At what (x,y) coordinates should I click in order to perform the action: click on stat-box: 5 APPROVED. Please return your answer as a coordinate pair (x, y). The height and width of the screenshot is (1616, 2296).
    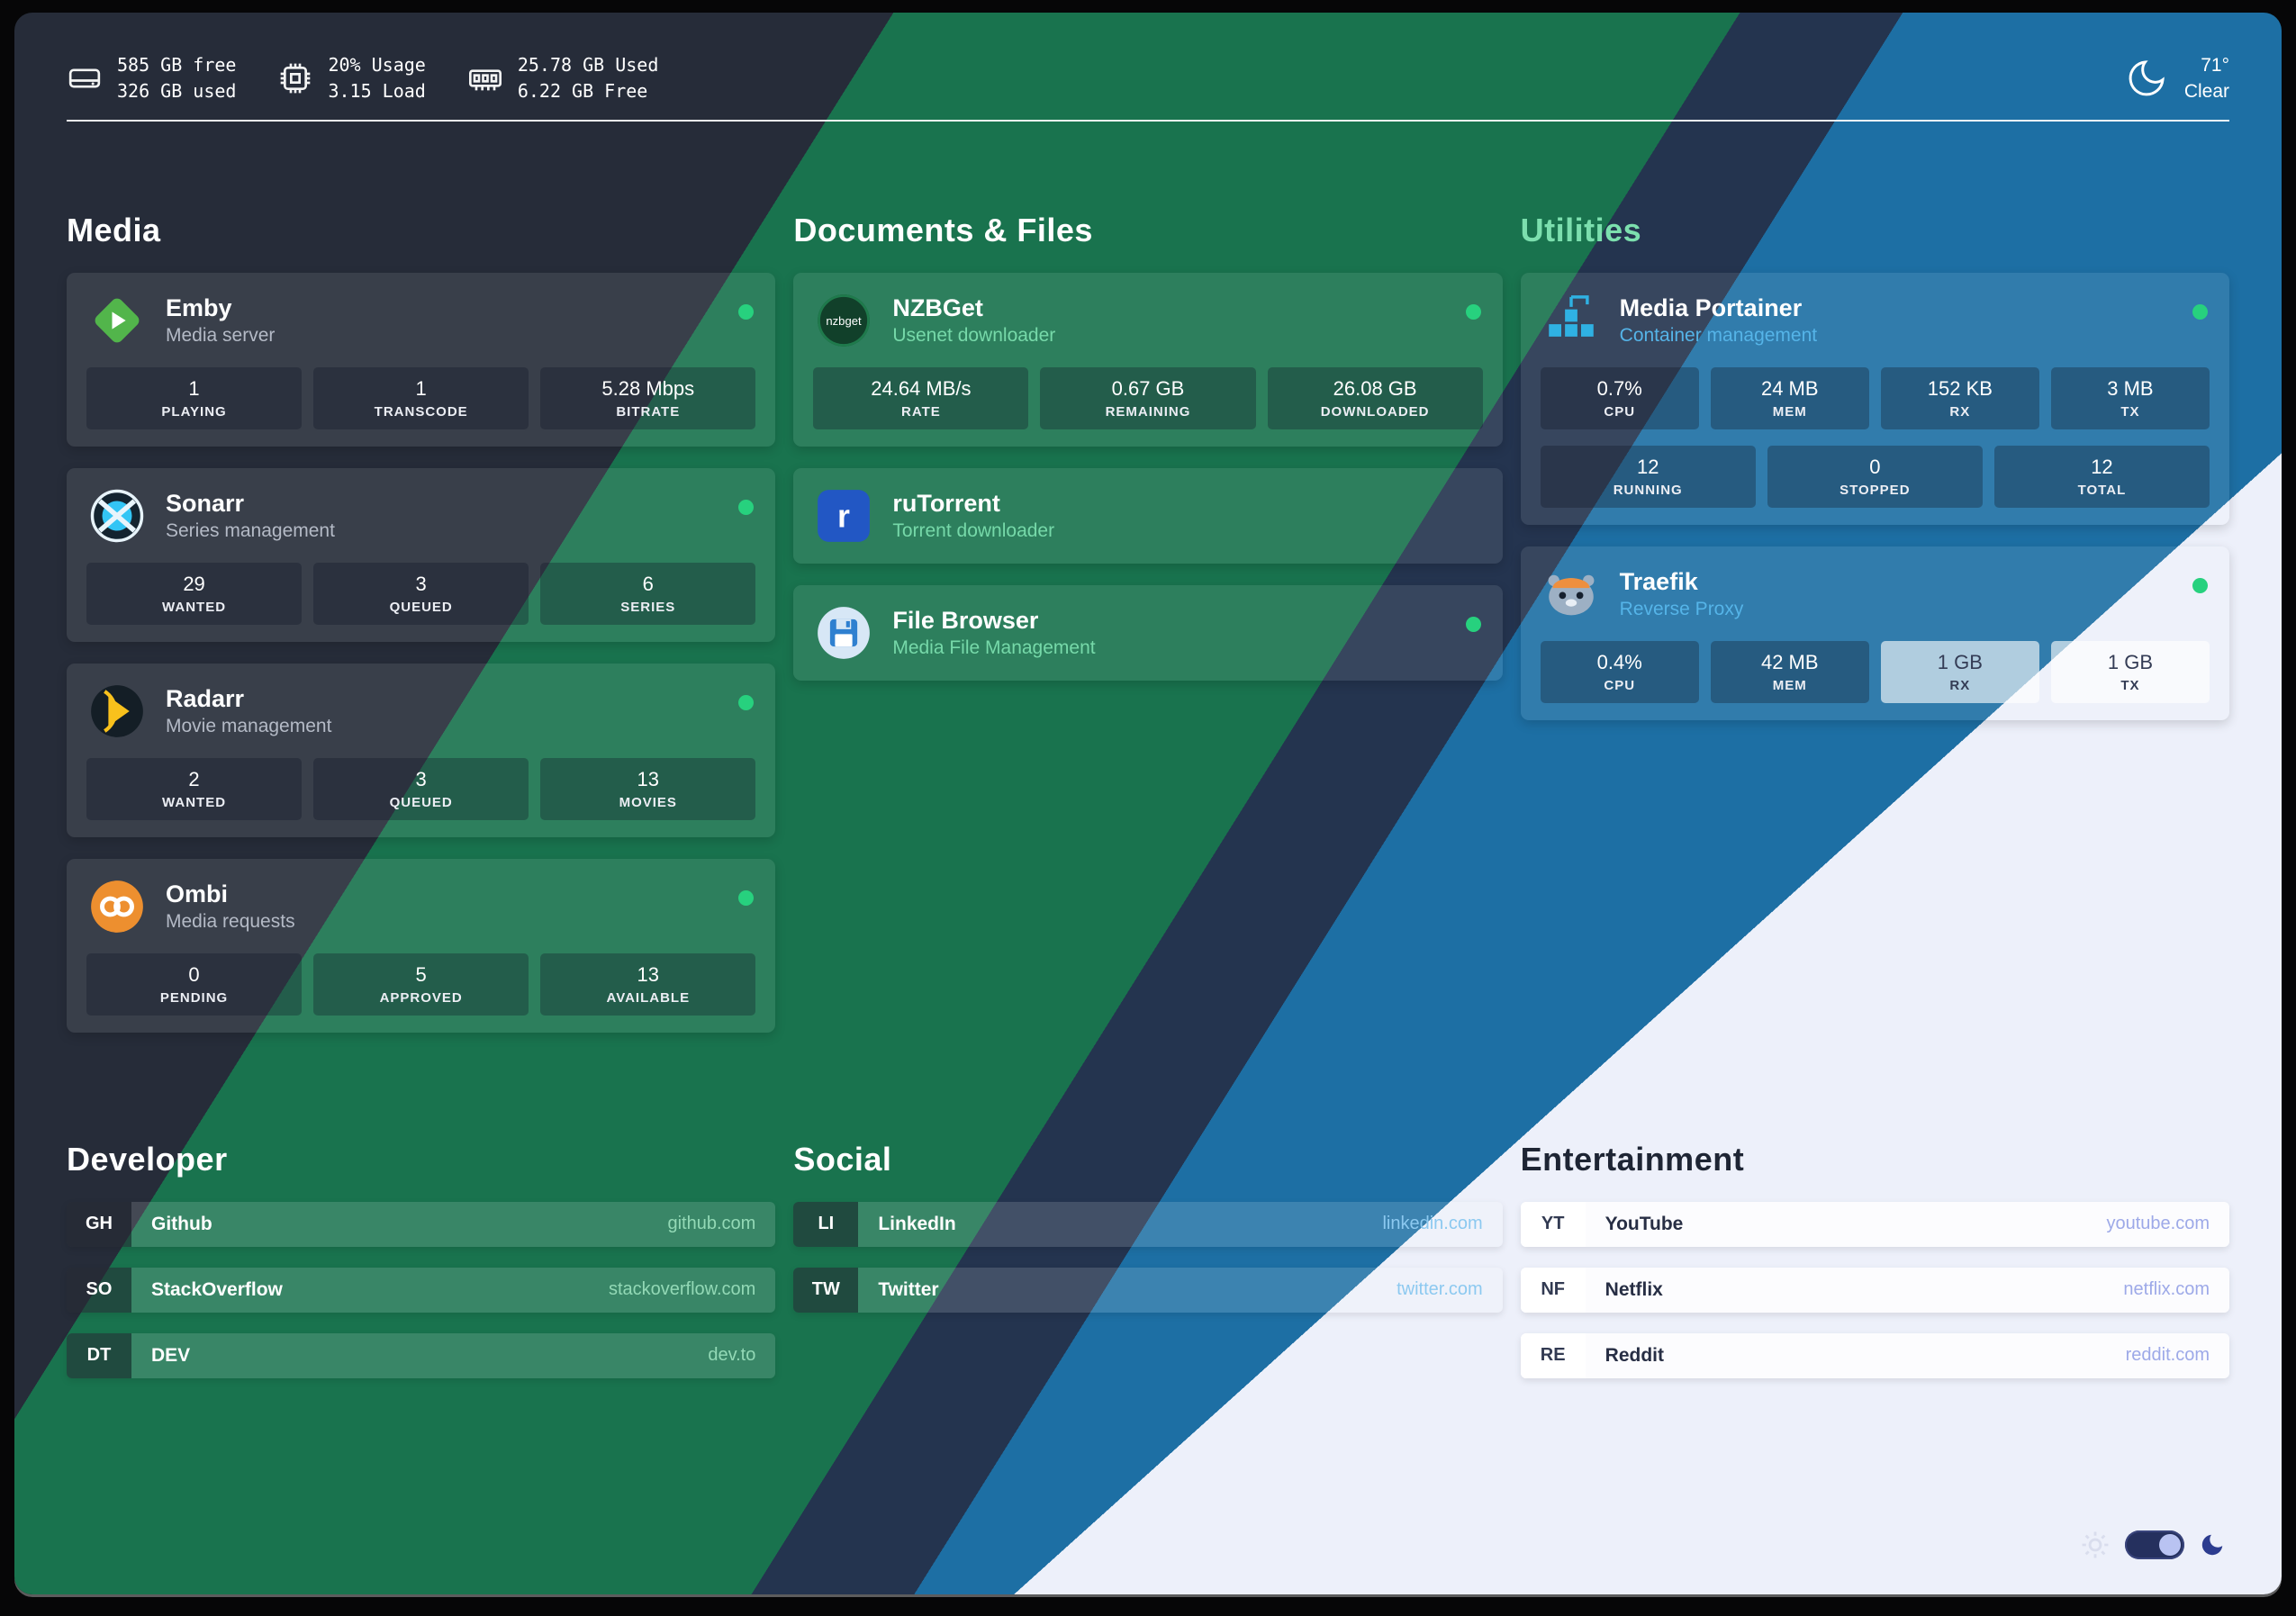
    Looking at the image, I should click on (421, 984).